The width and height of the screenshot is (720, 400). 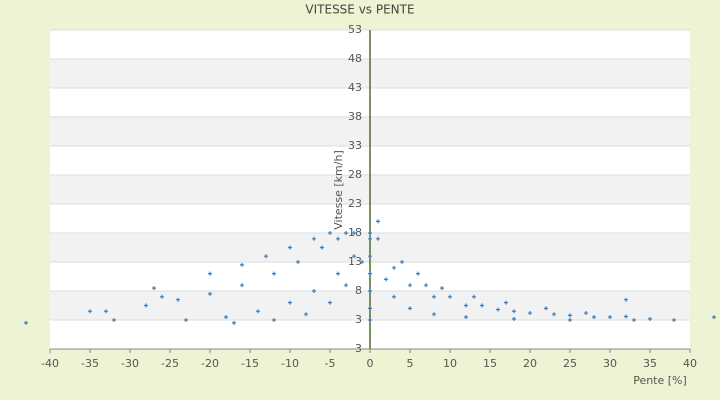 I want to click on x-tick-label: 10, so click(x=450, y=363).